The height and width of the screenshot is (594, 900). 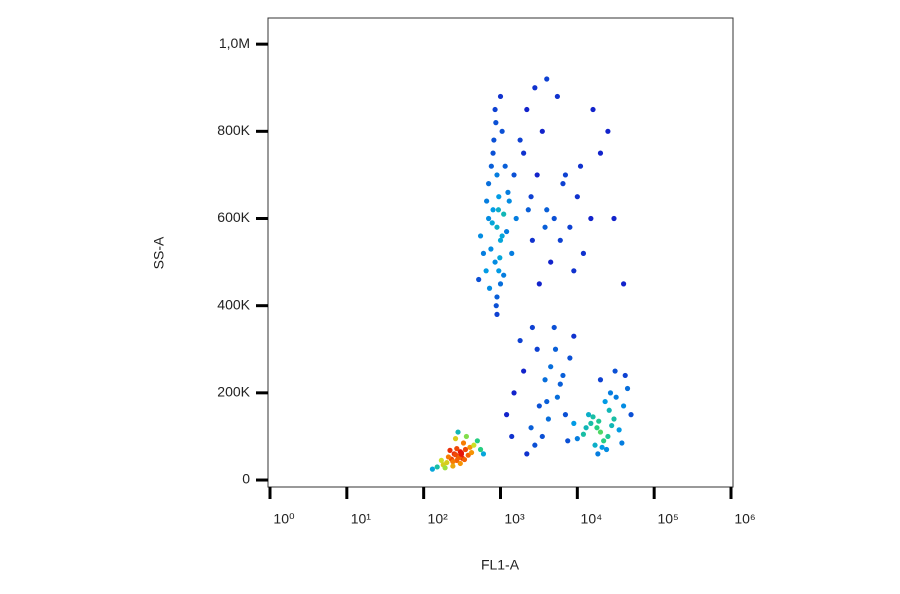 I want to click on x-tick-label: 10², so click(x=438, y=519).